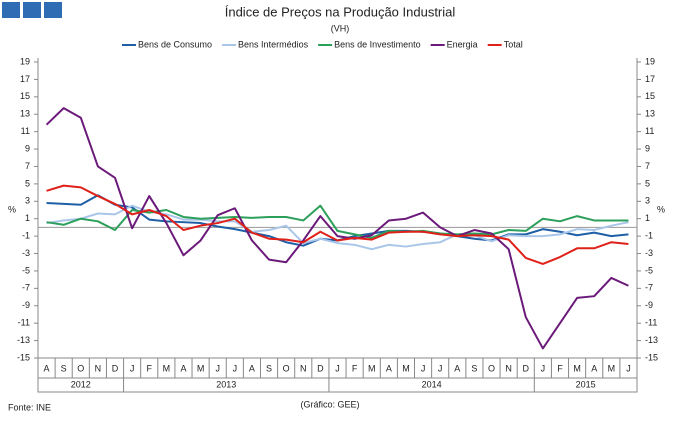  Describe the element at coordinates (650, 96) in the screenshot. I see `y2-tick-label: 15` at that location.